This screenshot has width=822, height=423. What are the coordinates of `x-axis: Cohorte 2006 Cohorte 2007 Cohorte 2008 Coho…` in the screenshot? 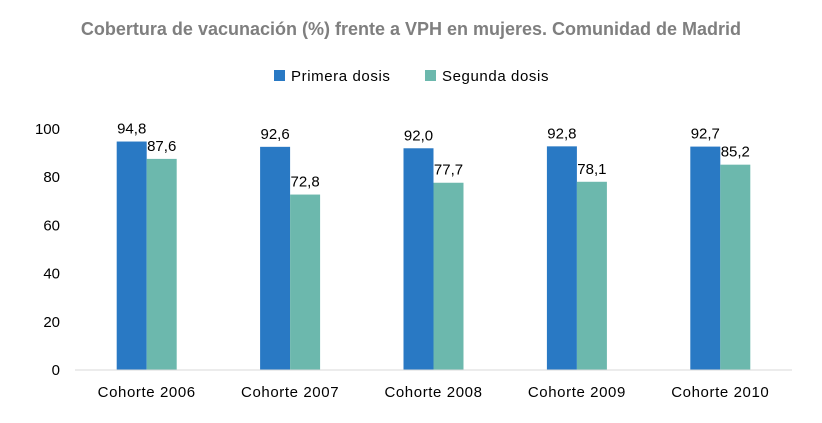 It's located at (433, 392).